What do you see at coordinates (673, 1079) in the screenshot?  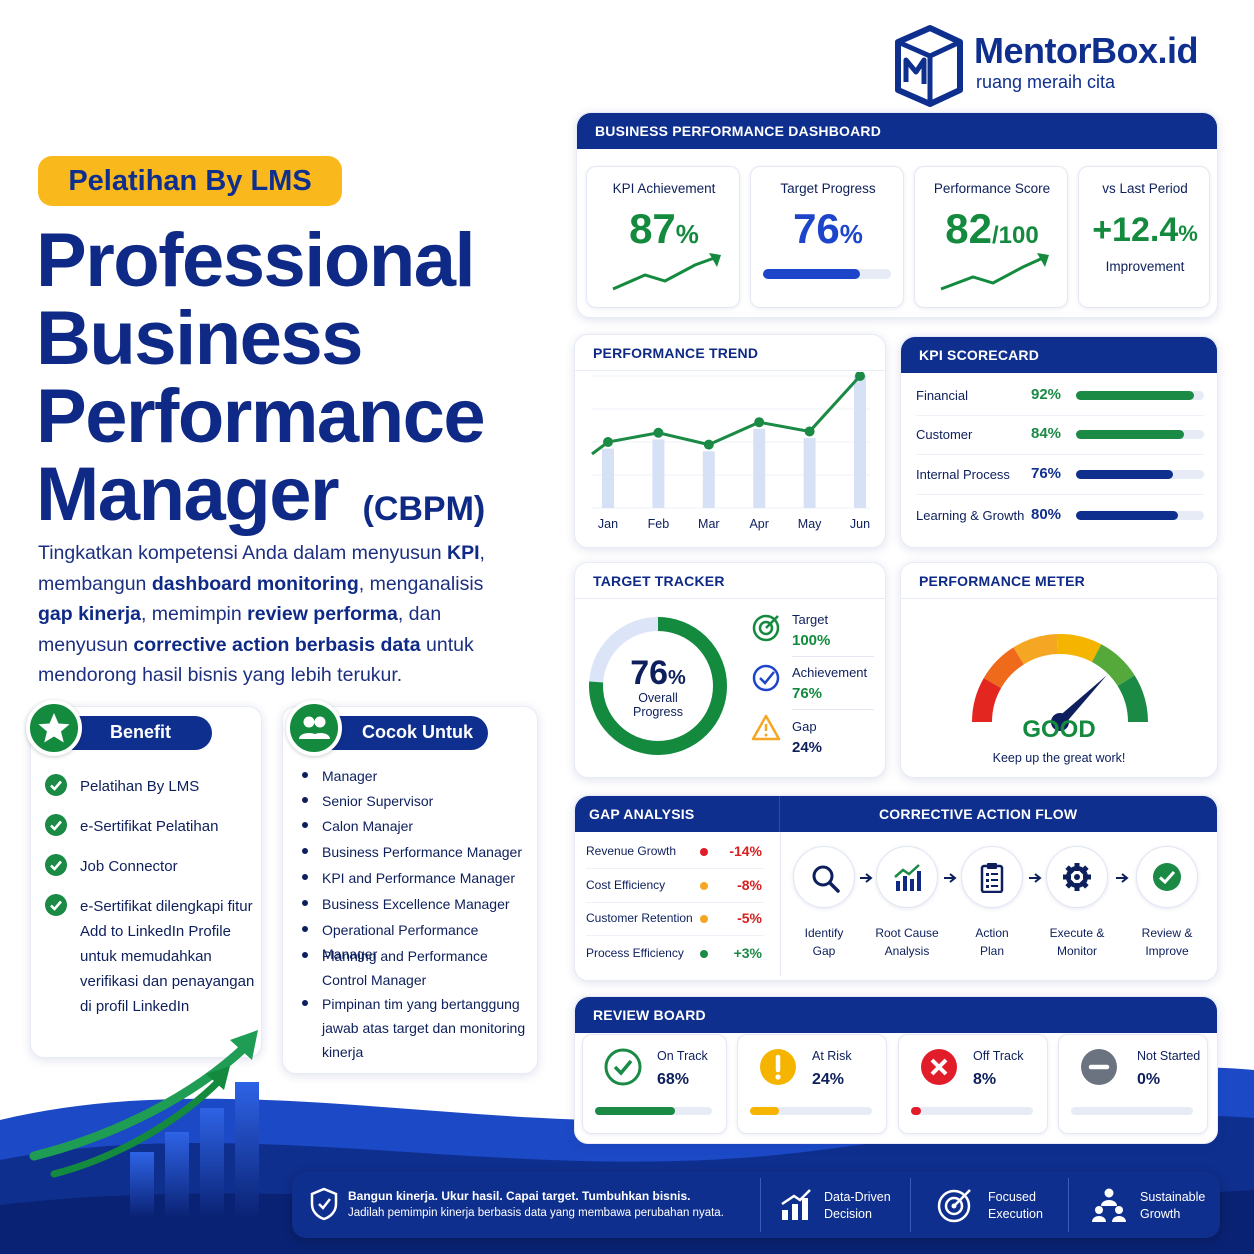 I see `review-value: 68%` at bounding box center [673, 1079].